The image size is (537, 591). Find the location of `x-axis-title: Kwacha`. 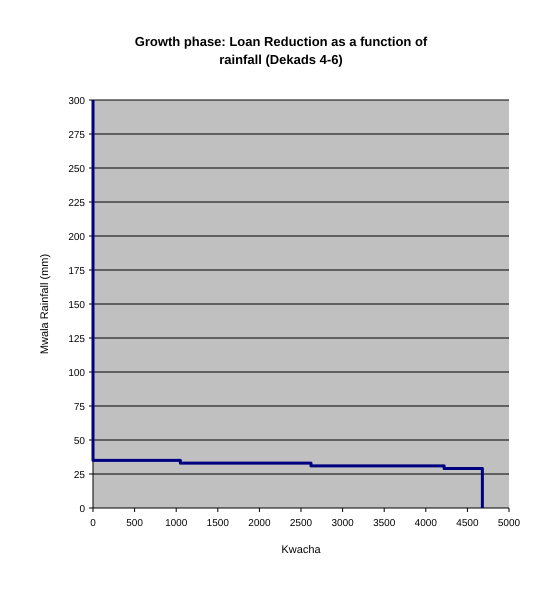

x-axis-title: Kwacha is located at coordinates (301, 550).